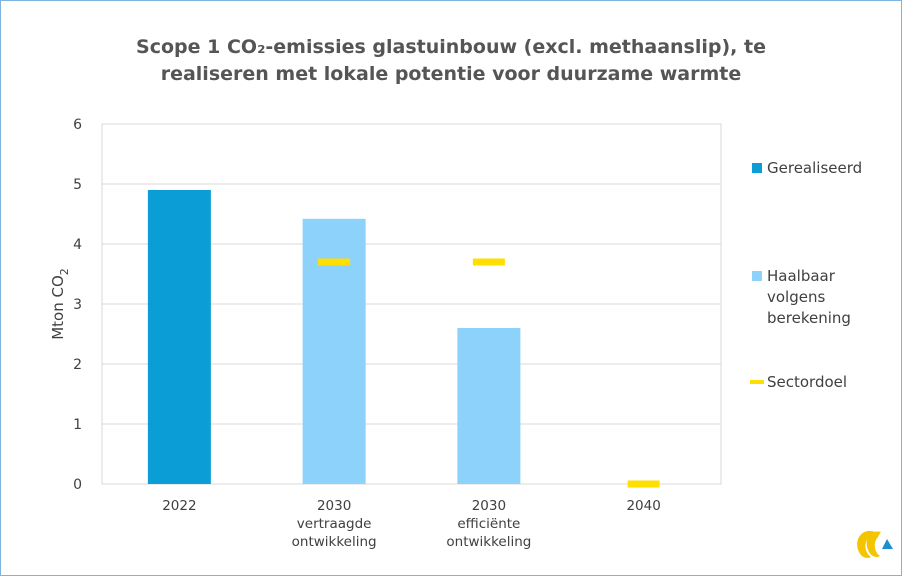  Describe the element at coordinates (77, 245) in the screenshot. I see `y-tick-label: 4` at that location.